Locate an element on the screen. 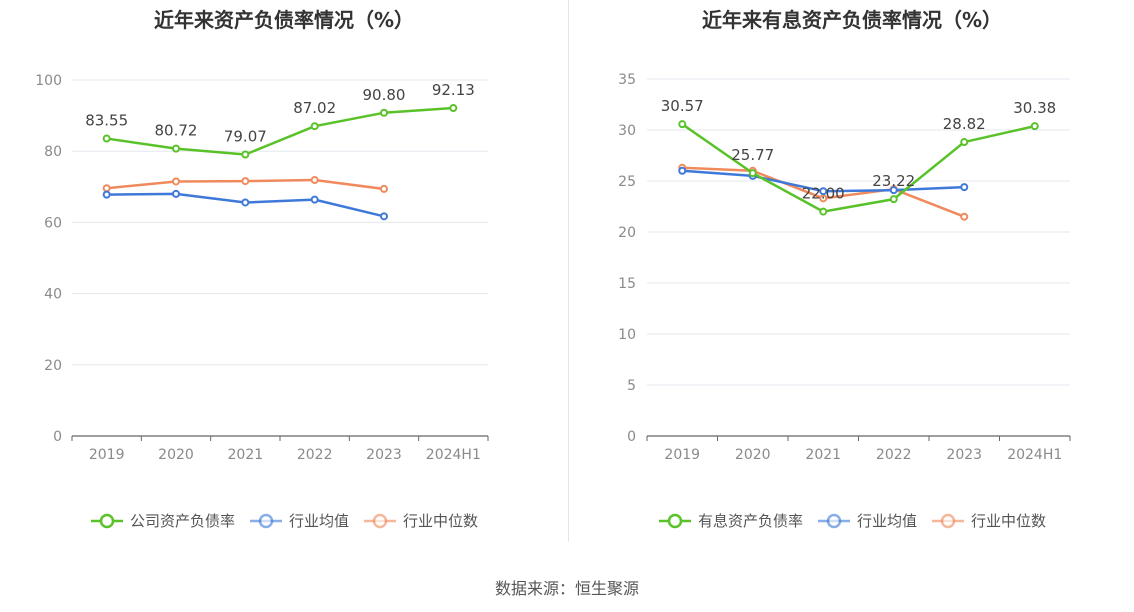 The image size is (1134, 612). y-tick-label: 100 is located at coordinates (48, 81).